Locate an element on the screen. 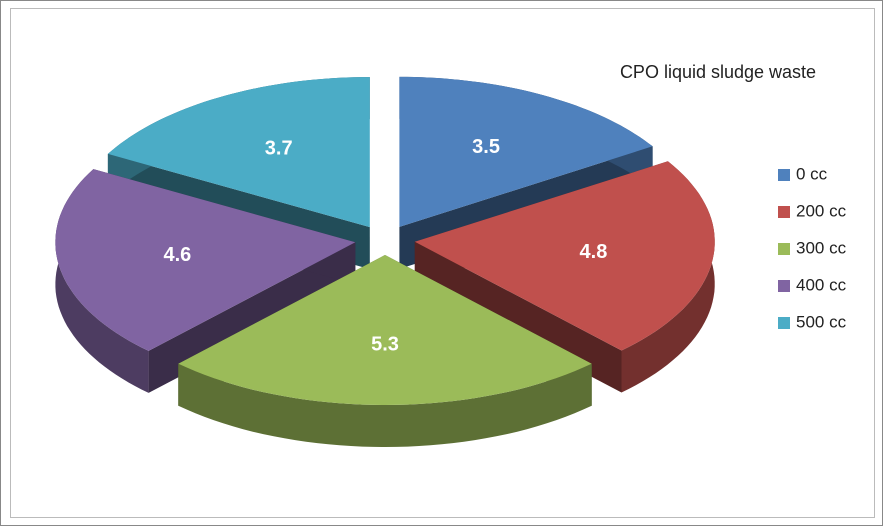 The image size is (883, 526). legend-label: 200 cc is located at coordinates (821, 210).